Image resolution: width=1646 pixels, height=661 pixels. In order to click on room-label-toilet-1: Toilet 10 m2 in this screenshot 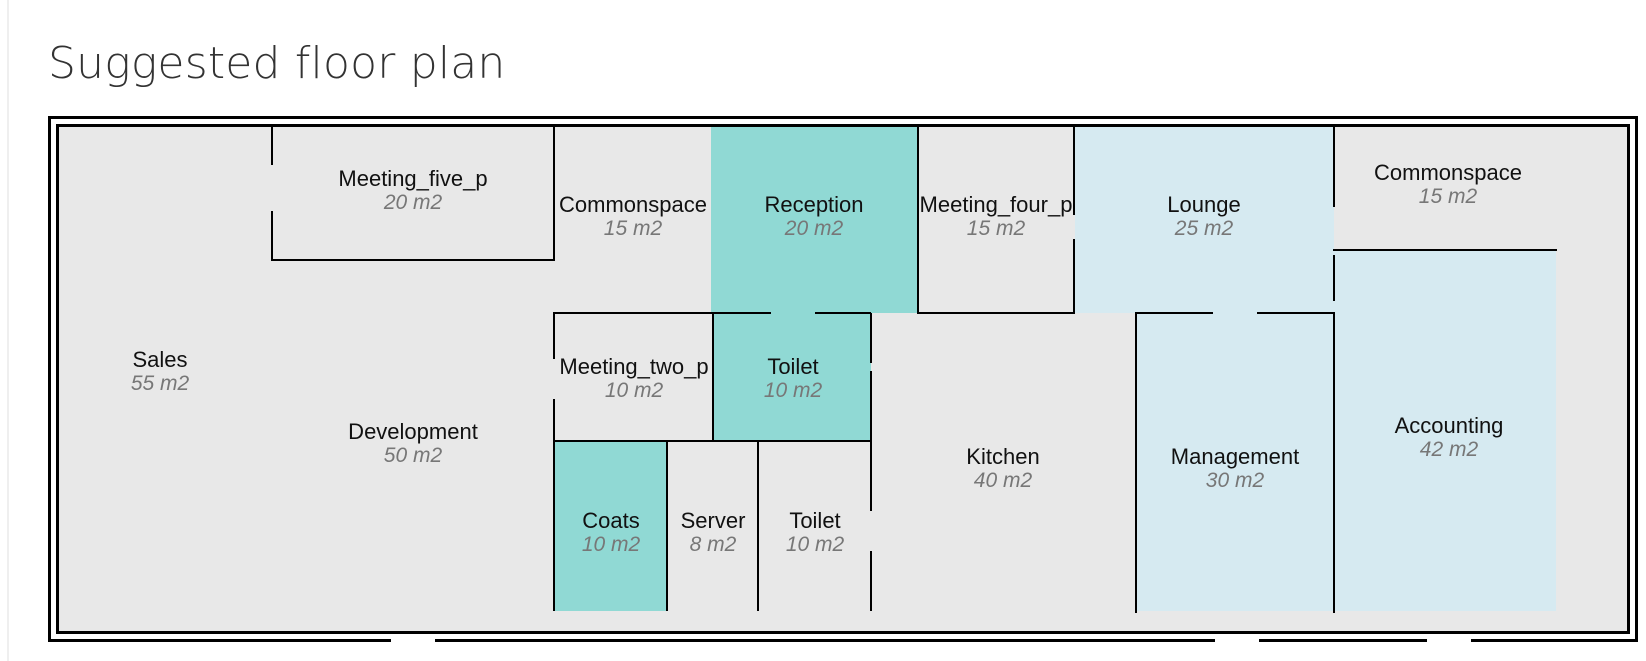, I will do `click(793, 379)`.